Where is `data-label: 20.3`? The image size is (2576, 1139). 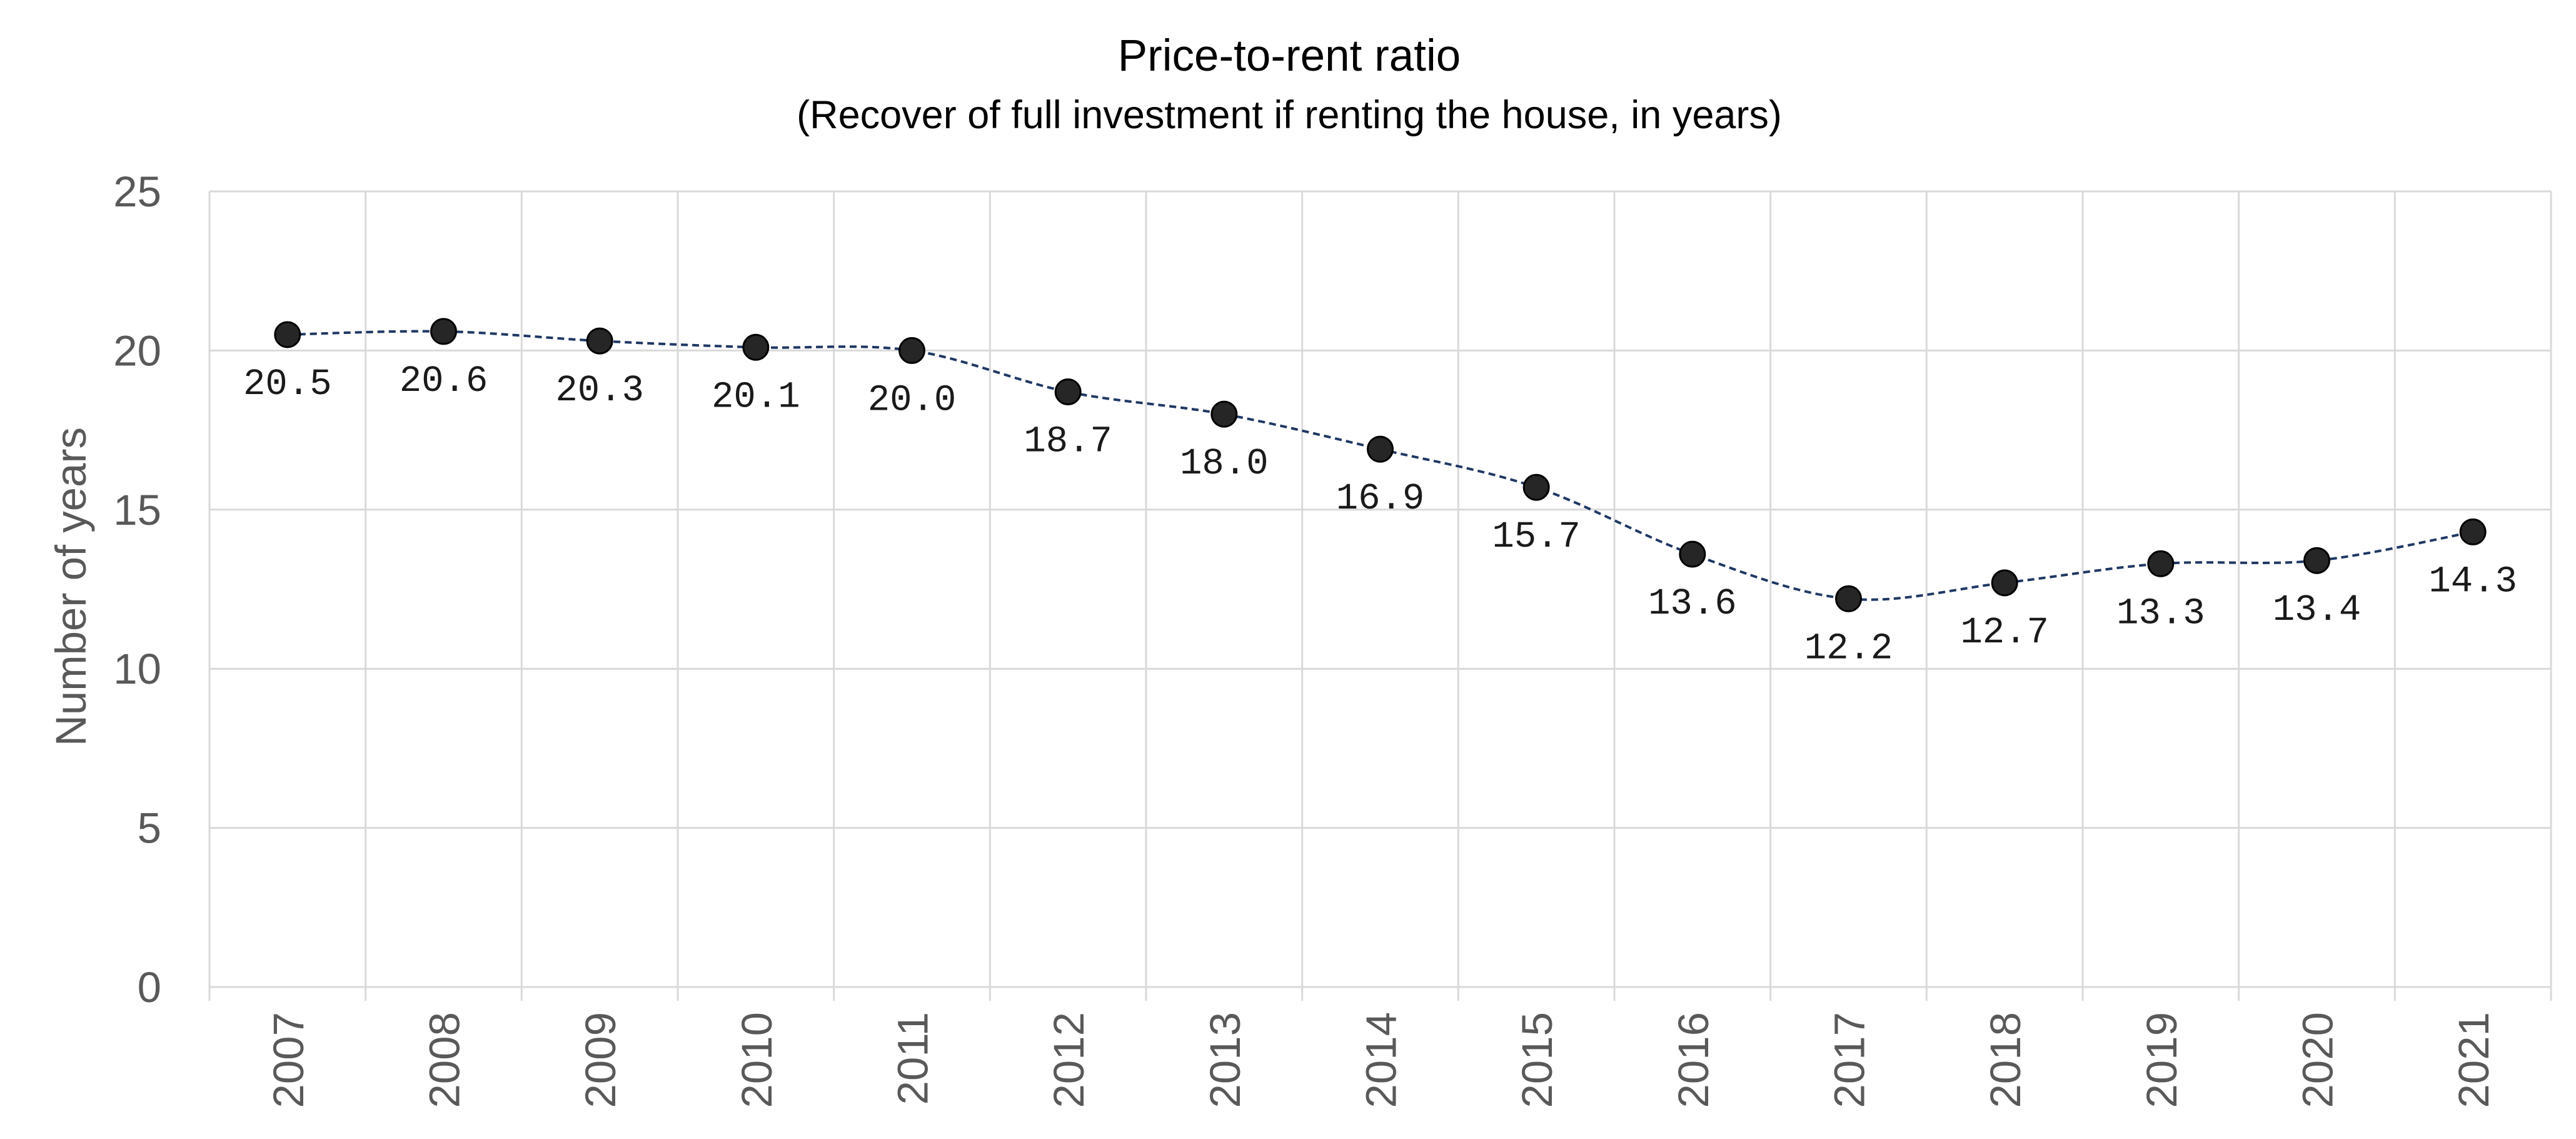
data-label: 20.3 is located at coordinates (599, 391).